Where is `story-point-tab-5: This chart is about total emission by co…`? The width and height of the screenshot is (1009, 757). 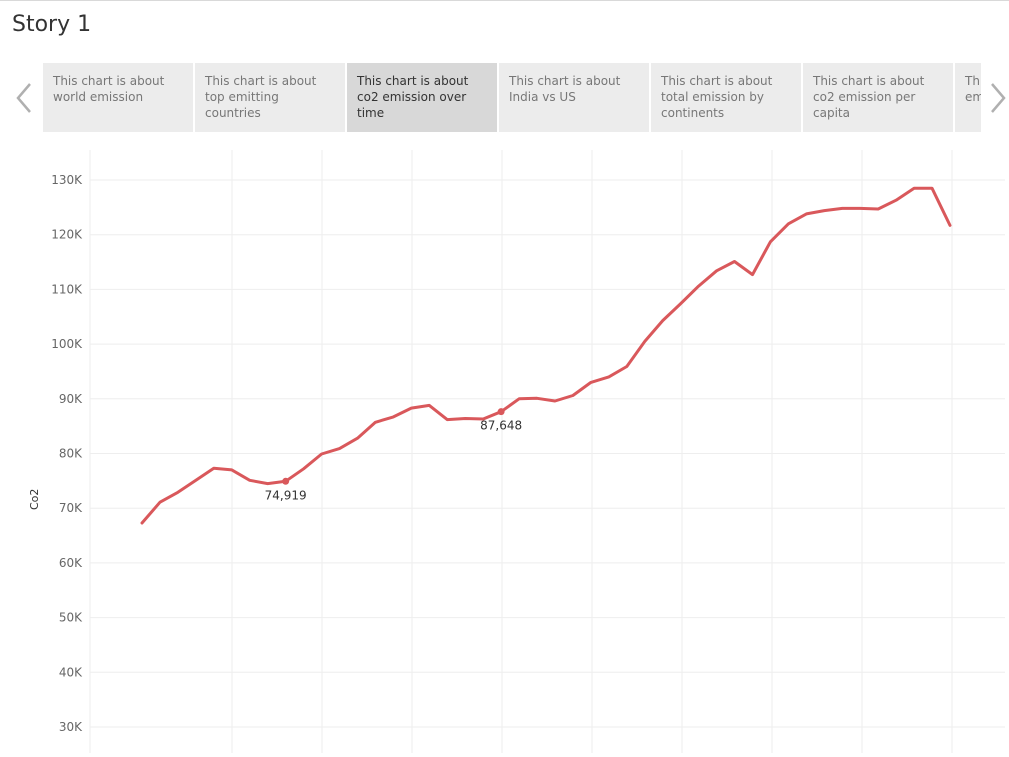 story-point-tab-5: This chart is about total emission by co… is located at coordinates (726, 97).